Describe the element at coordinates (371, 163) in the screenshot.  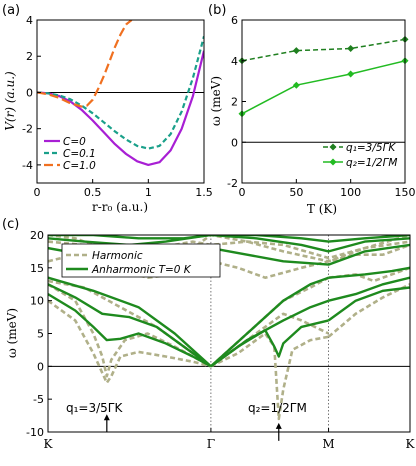
I see `panel-b-legend-label: q₂=1/2ΓM` at that location.